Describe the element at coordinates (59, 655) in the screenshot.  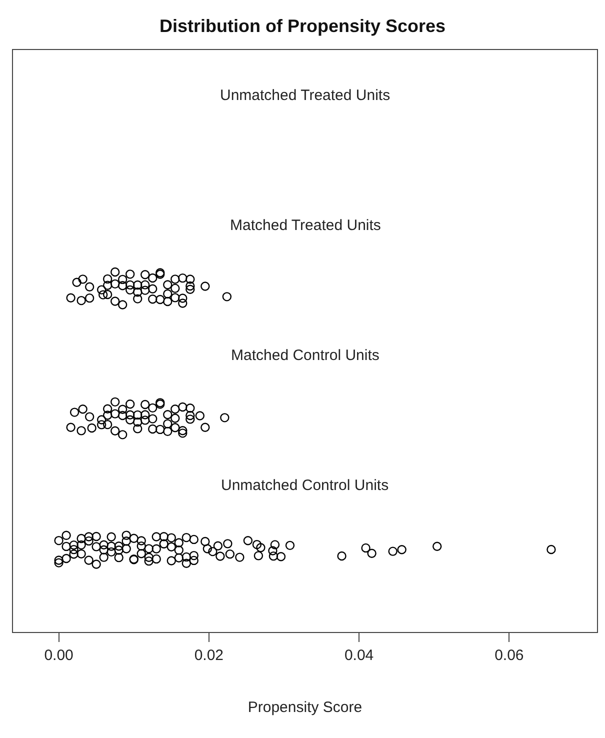
I see `x-tick-label: 0.00` at that location.